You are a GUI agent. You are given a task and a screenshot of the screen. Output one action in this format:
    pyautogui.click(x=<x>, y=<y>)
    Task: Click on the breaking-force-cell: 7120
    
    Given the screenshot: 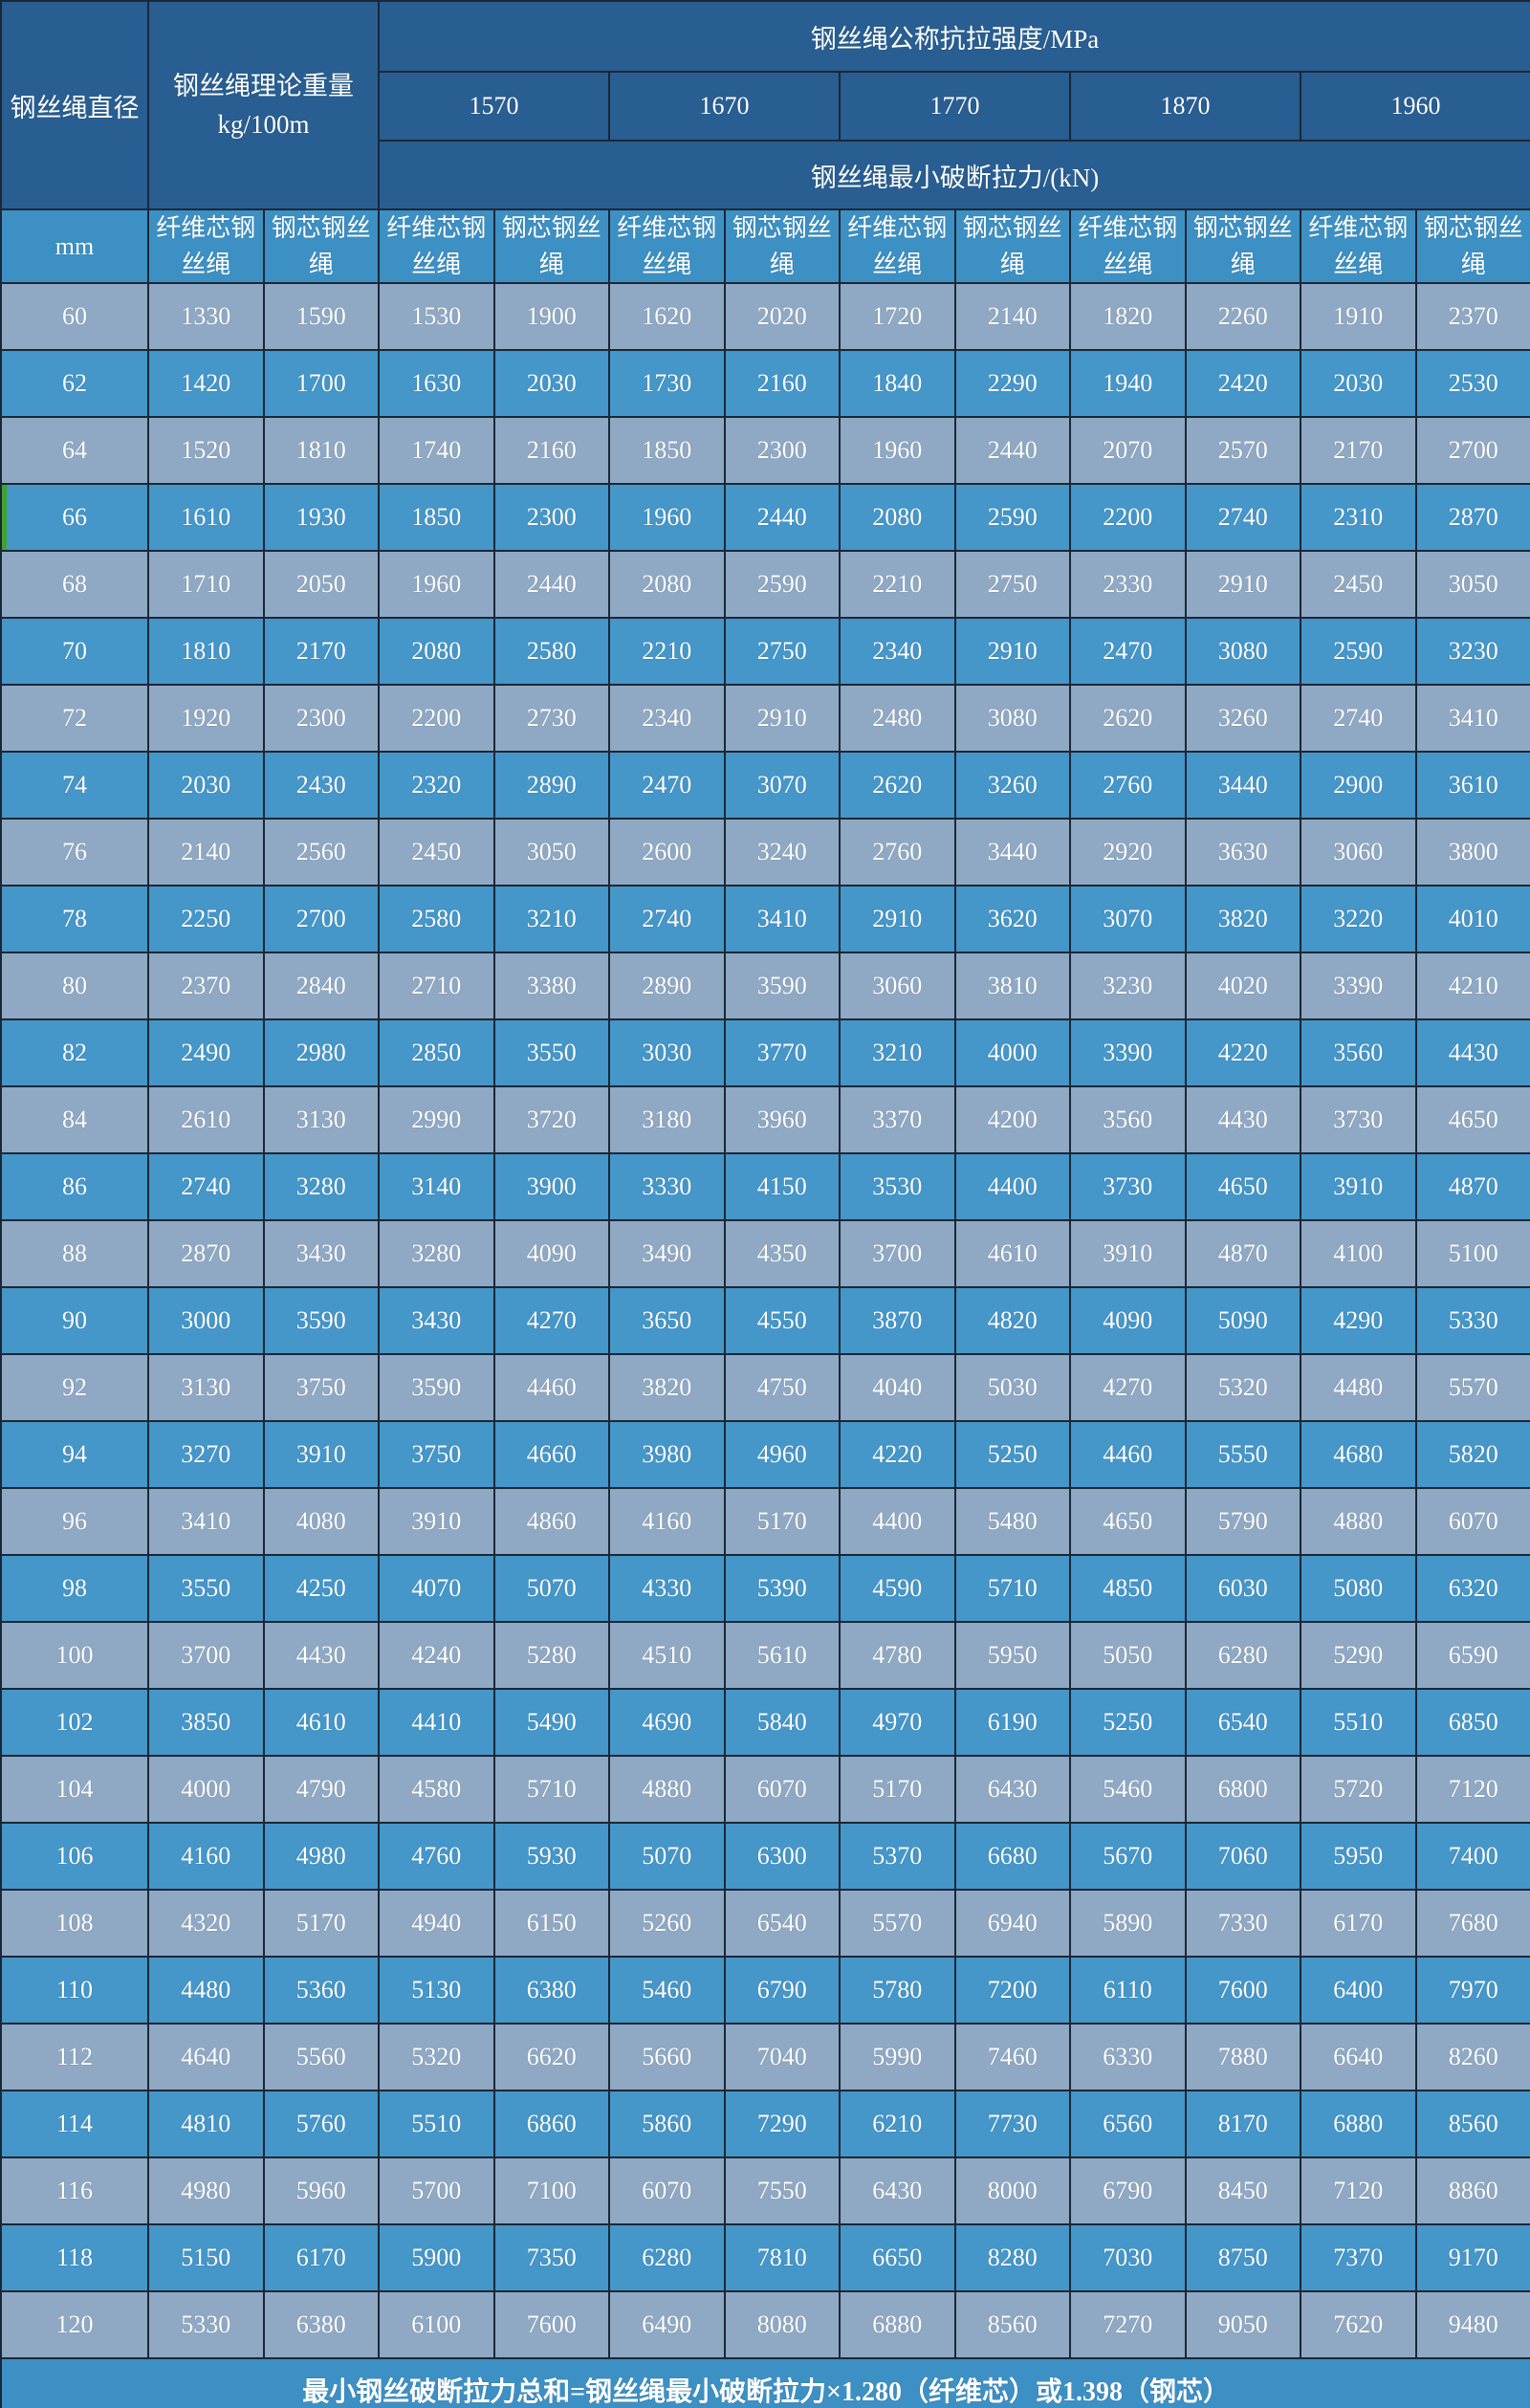 What is the action you would take?
    pyautogui.click(x=1358, y=2191)
    